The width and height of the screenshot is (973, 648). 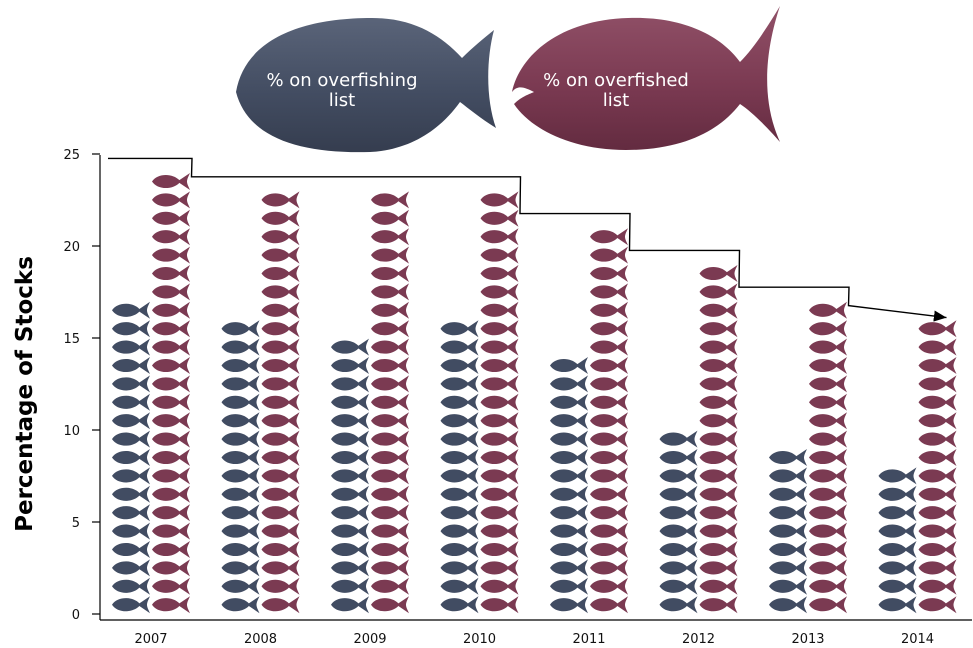 I want to click on bar-overfishing-2012, so click(x=678, y=522).